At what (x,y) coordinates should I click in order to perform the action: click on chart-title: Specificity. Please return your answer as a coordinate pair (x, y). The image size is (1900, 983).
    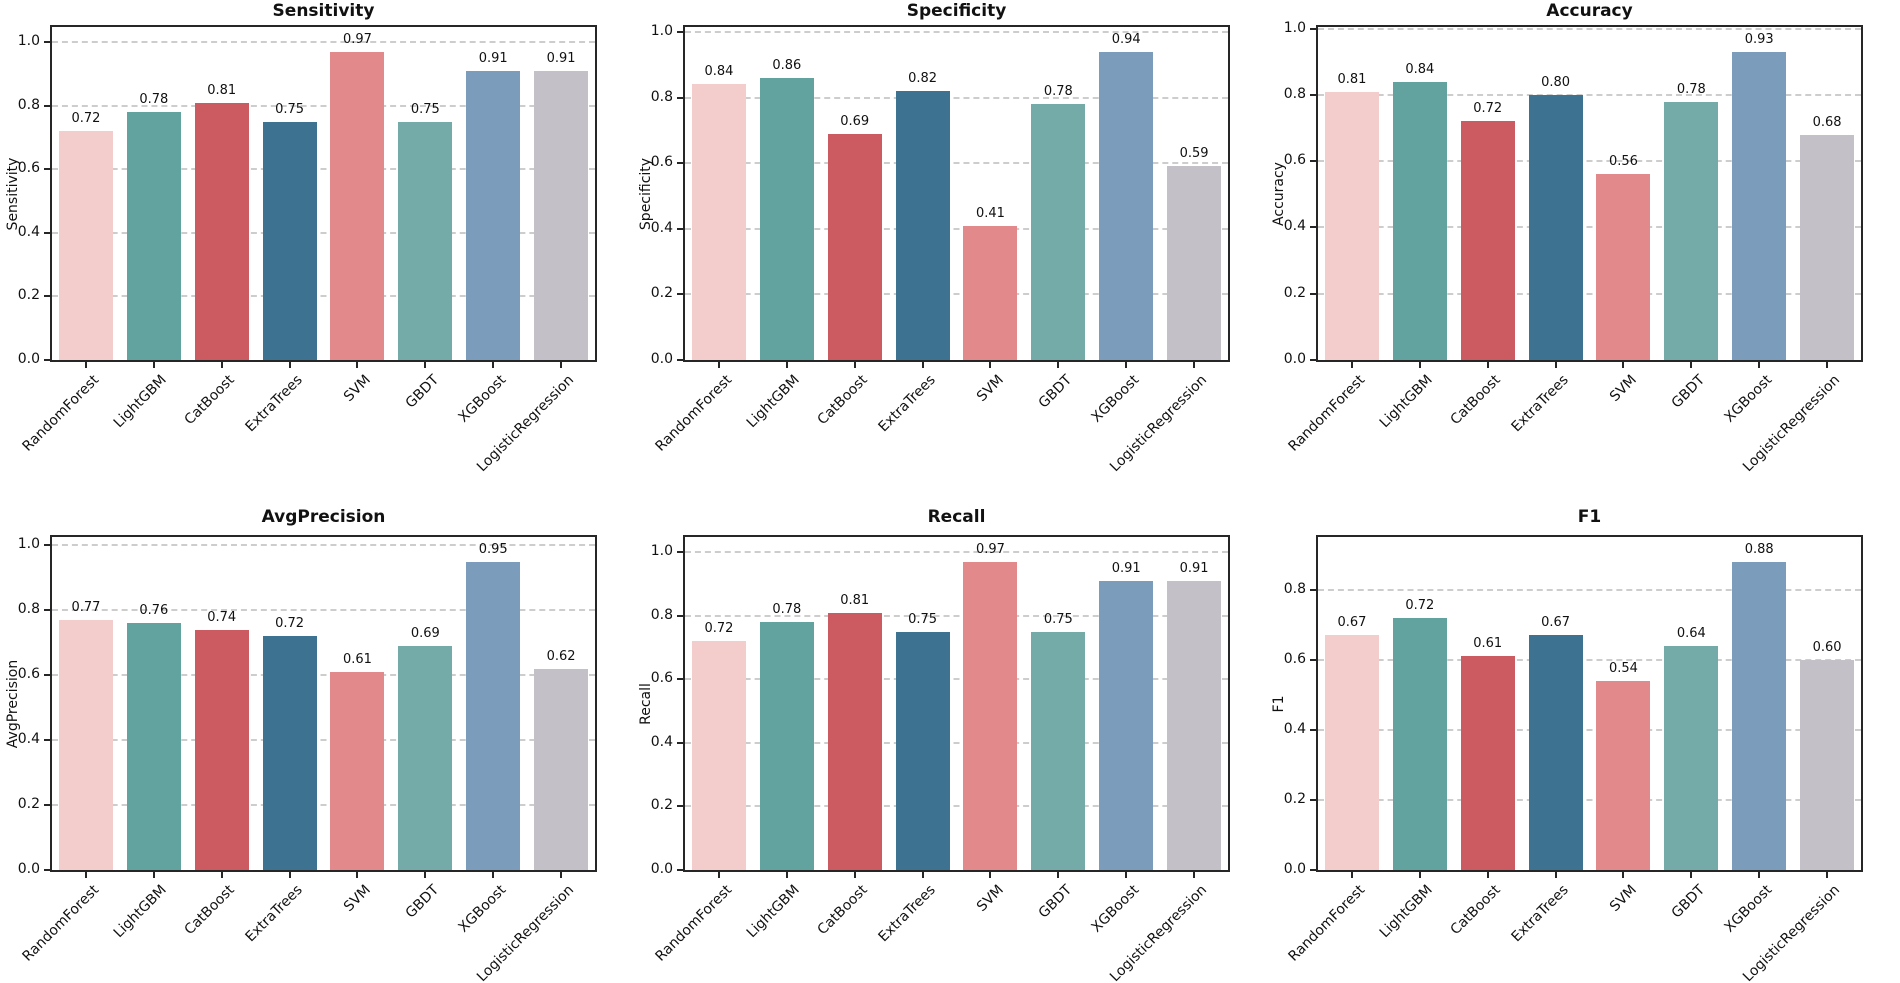
    Looking at the image, I should click on (956, 11).